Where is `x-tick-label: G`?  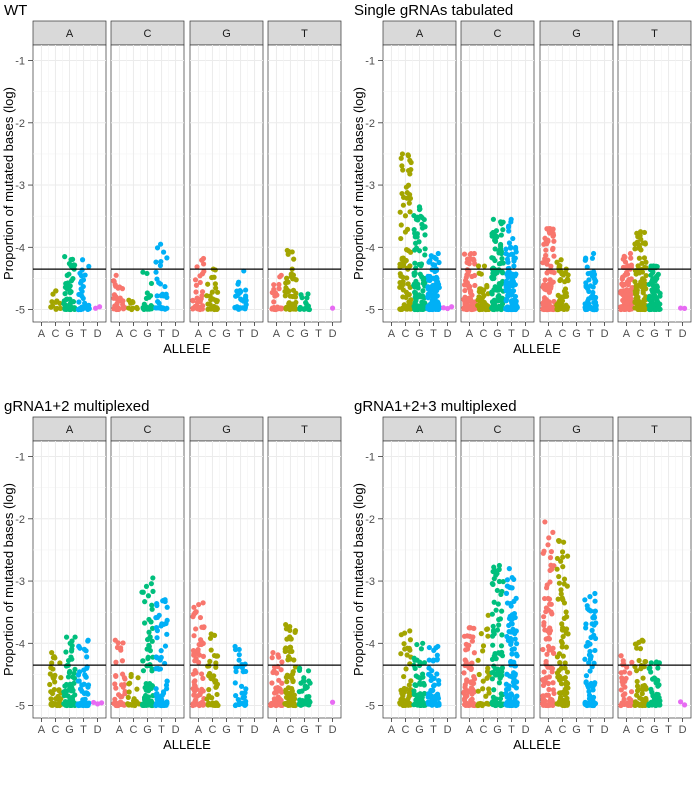
x-tick-label: G is located at coordinates (419, 334).